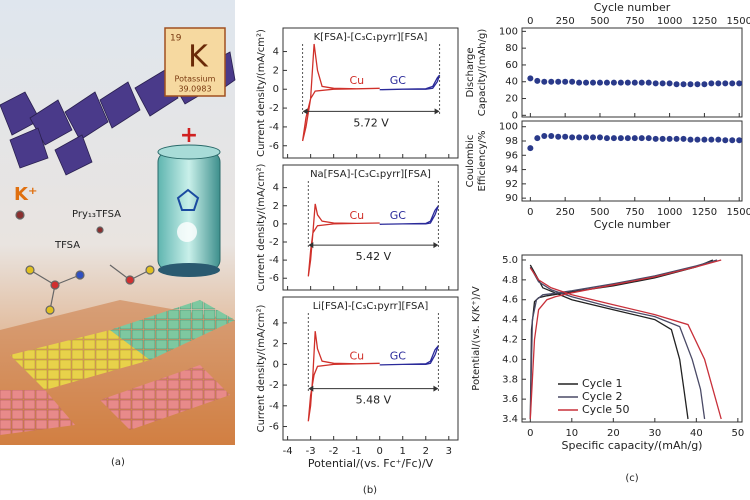 The width and height of the screenshot is (750, 500). I want to click on y-tick-label: 4, so click(276, 52).